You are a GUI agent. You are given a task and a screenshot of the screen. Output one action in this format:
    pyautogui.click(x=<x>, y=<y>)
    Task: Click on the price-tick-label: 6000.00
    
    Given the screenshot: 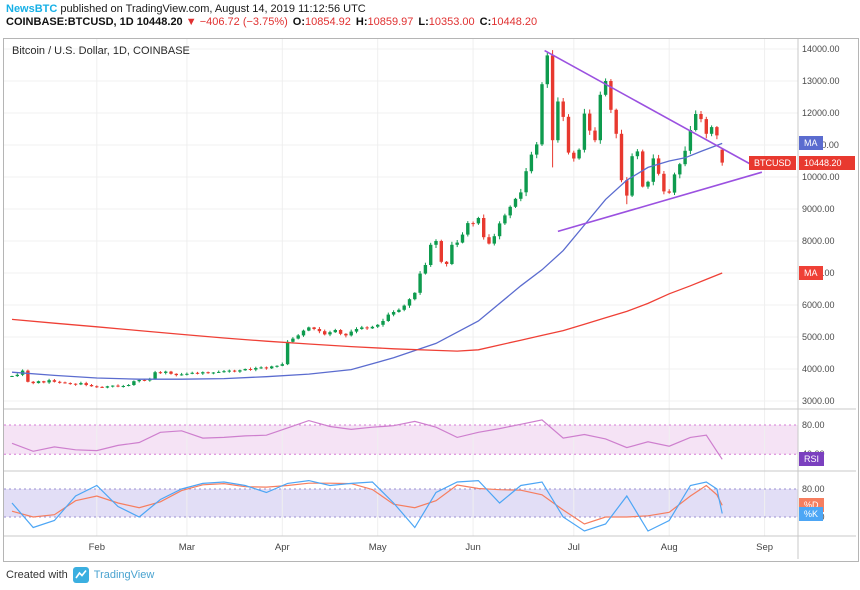 What is the action you would take?
    pyautogui.click(x=818, y=305)
    